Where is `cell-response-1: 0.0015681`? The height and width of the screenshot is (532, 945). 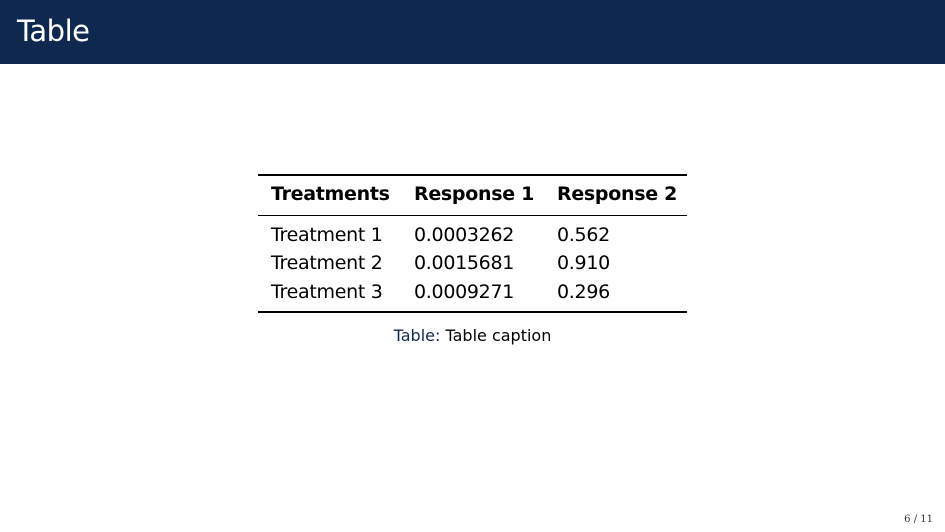
cell-response-1: 0.0015681 is located at coordinates (464, 263).